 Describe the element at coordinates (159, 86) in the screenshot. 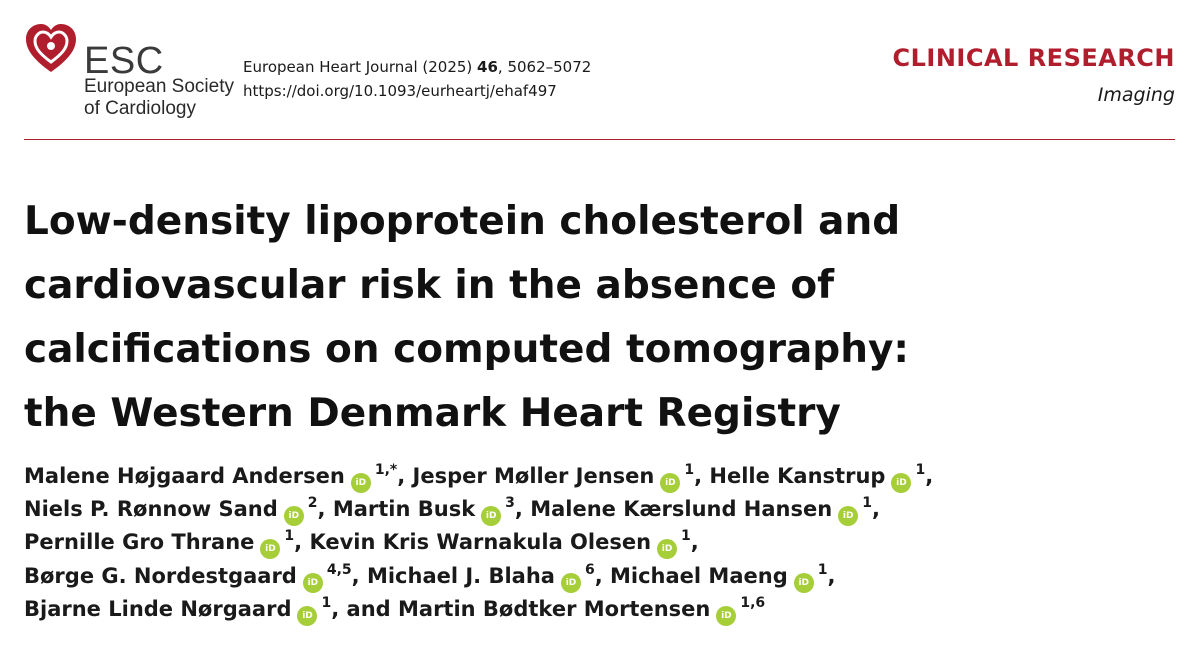

I see `esc-name-line-1: European Society` at that location.